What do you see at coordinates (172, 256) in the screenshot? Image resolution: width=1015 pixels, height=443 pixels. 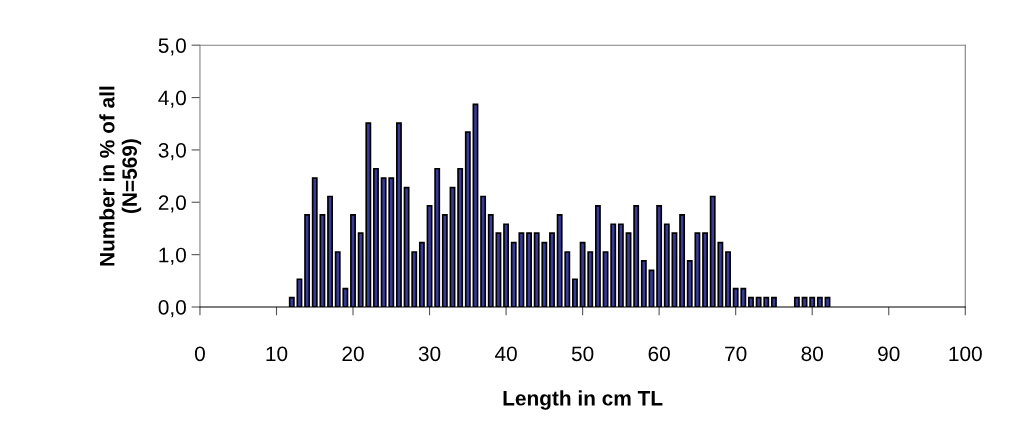 I see `y-tick-label: 1,0` at bounding box center [172, 256].